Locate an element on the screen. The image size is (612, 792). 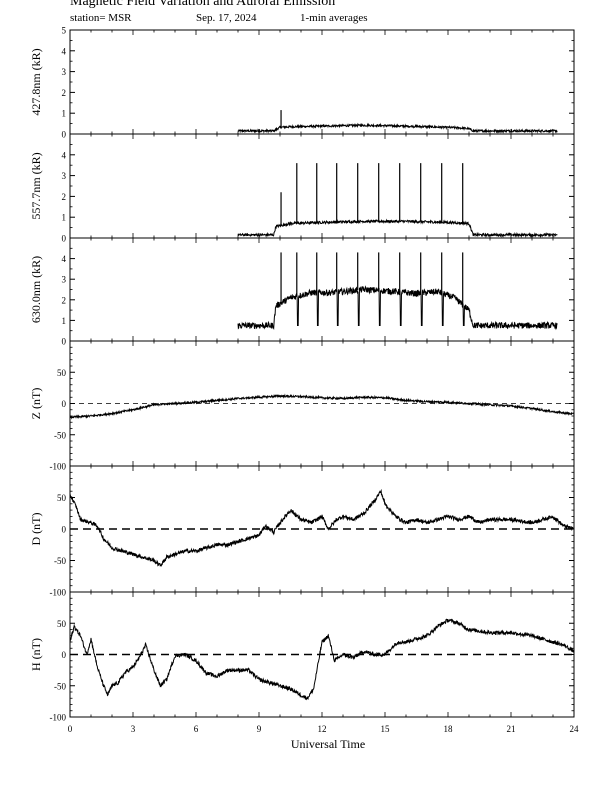
chart-panel: -100 -50 0 50 Z (nT) is located at coordinates (302, 406).